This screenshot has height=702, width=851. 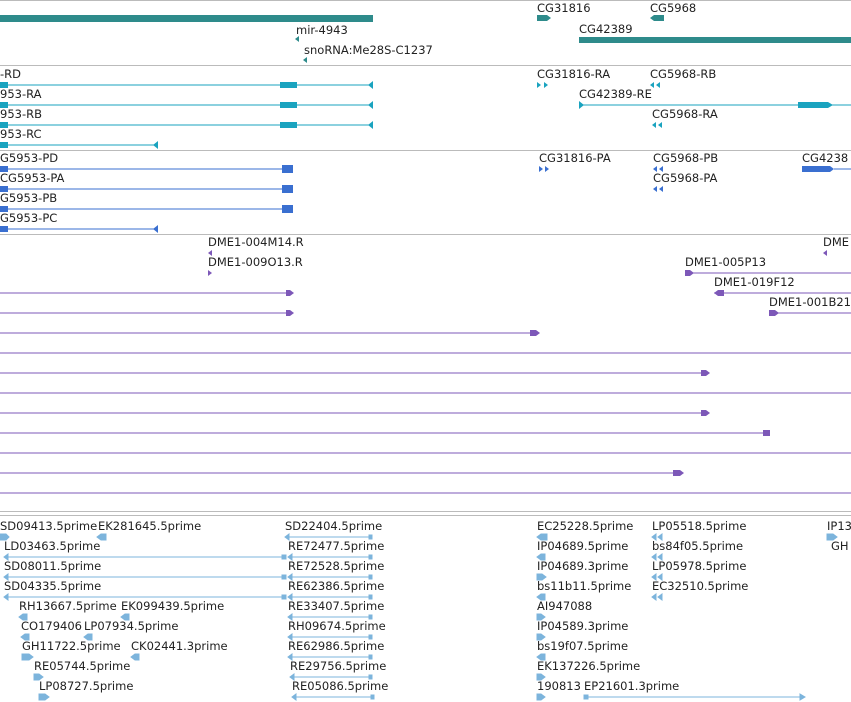 I want to click on protein-label: CG5953-PA, so click(x=32, y=178).